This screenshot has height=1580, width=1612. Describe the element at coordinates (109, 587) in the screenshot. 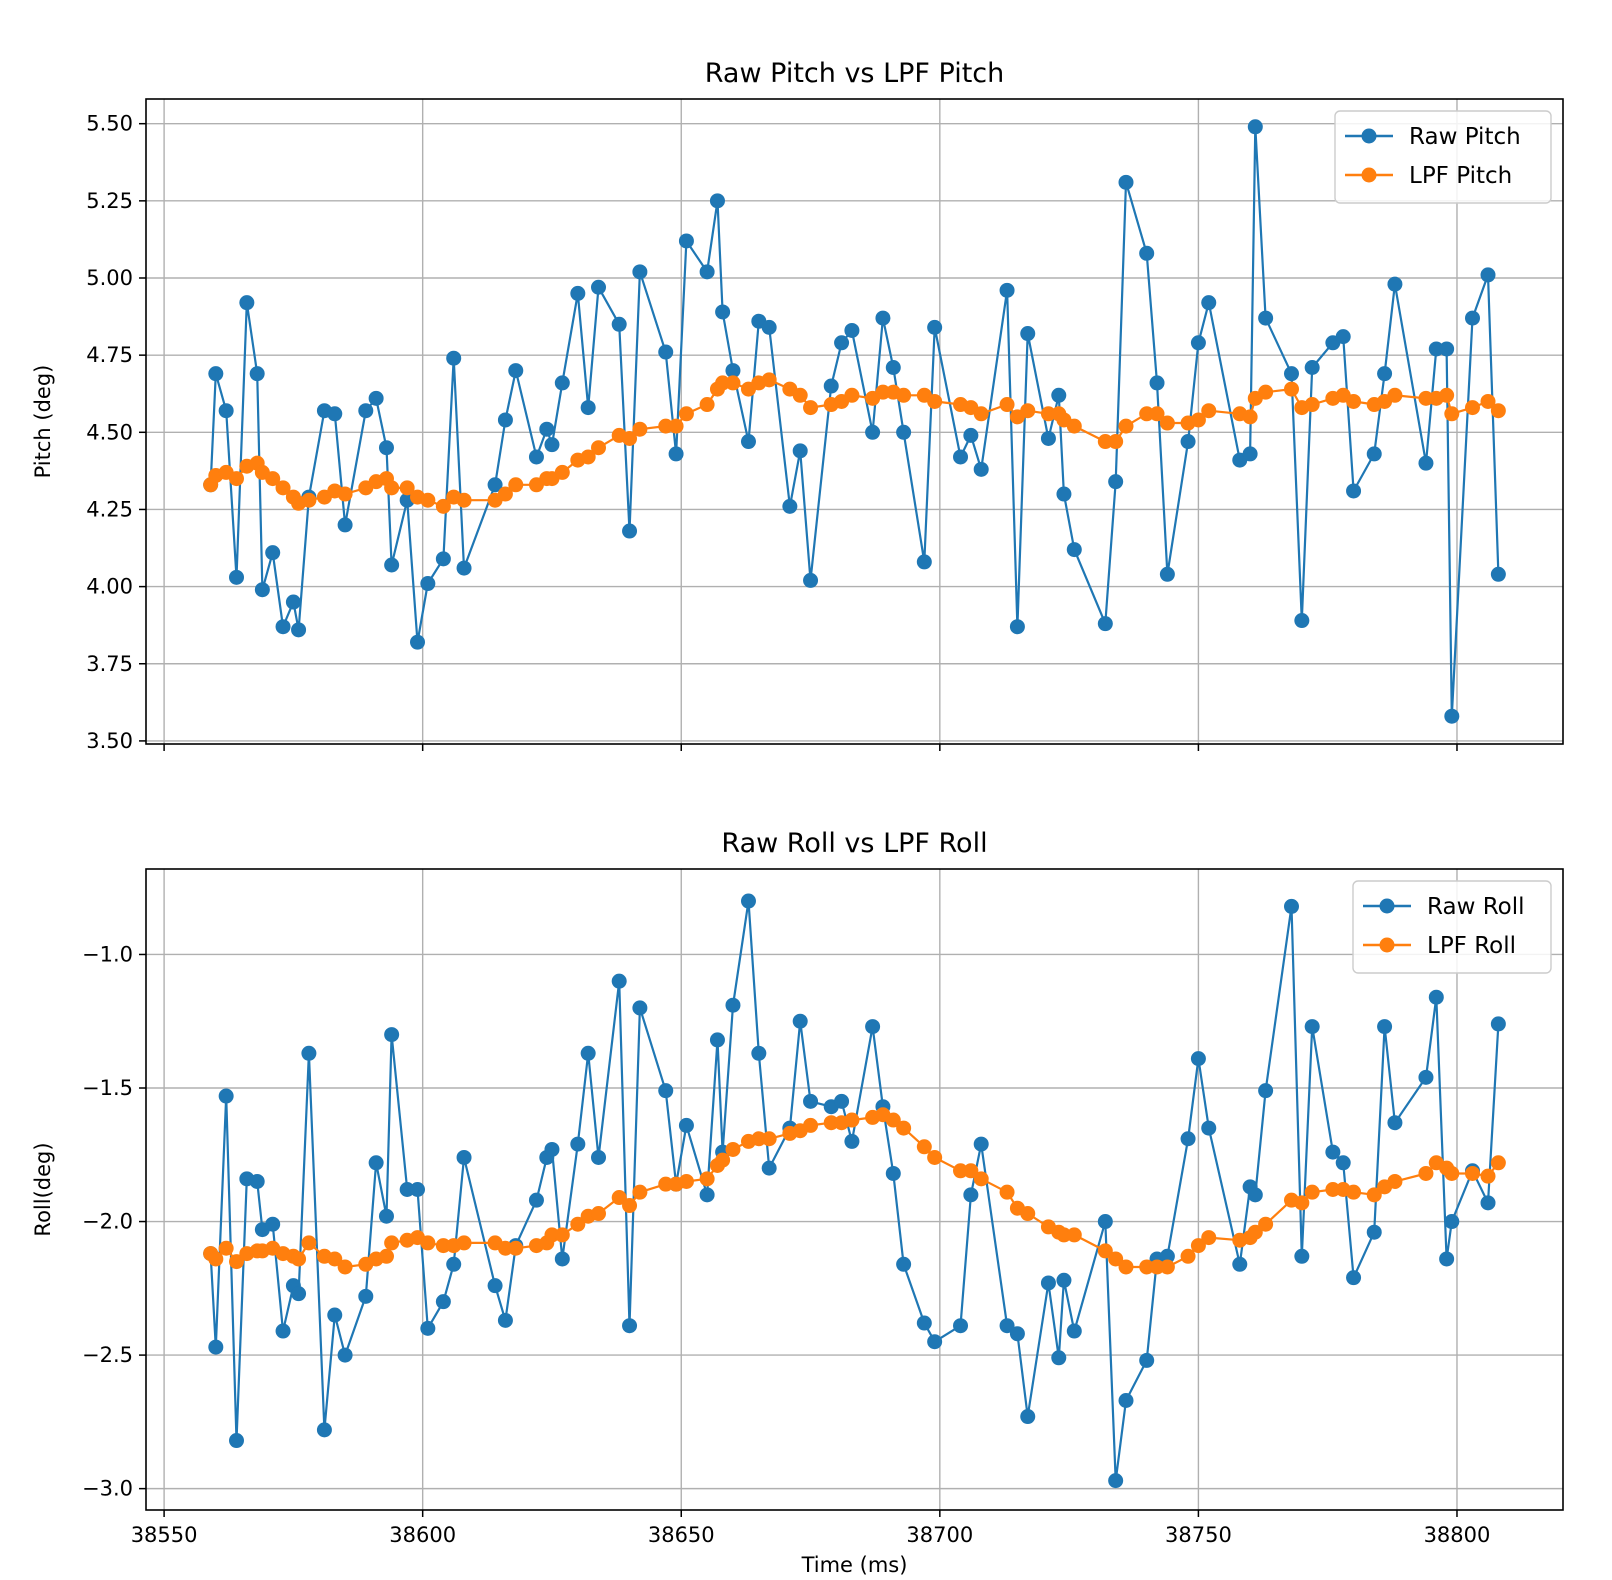

I see `y-tick-label: 4.00` at that location.